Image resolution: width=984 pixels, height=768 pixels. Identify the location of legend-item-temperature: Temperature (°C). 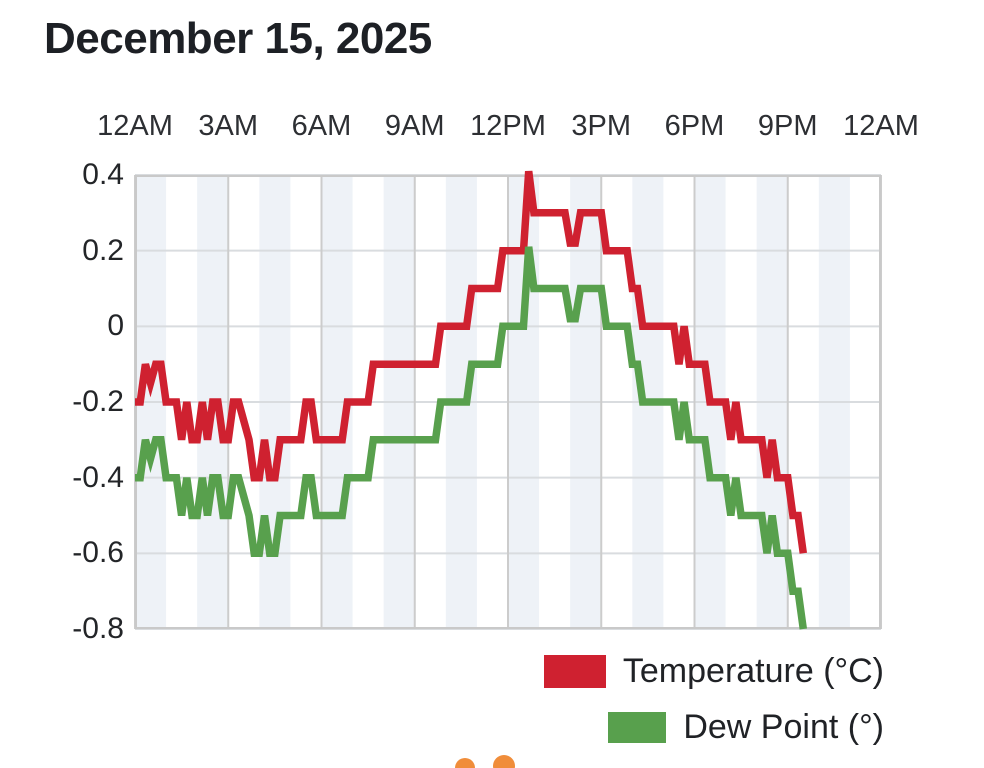
(713, 671).